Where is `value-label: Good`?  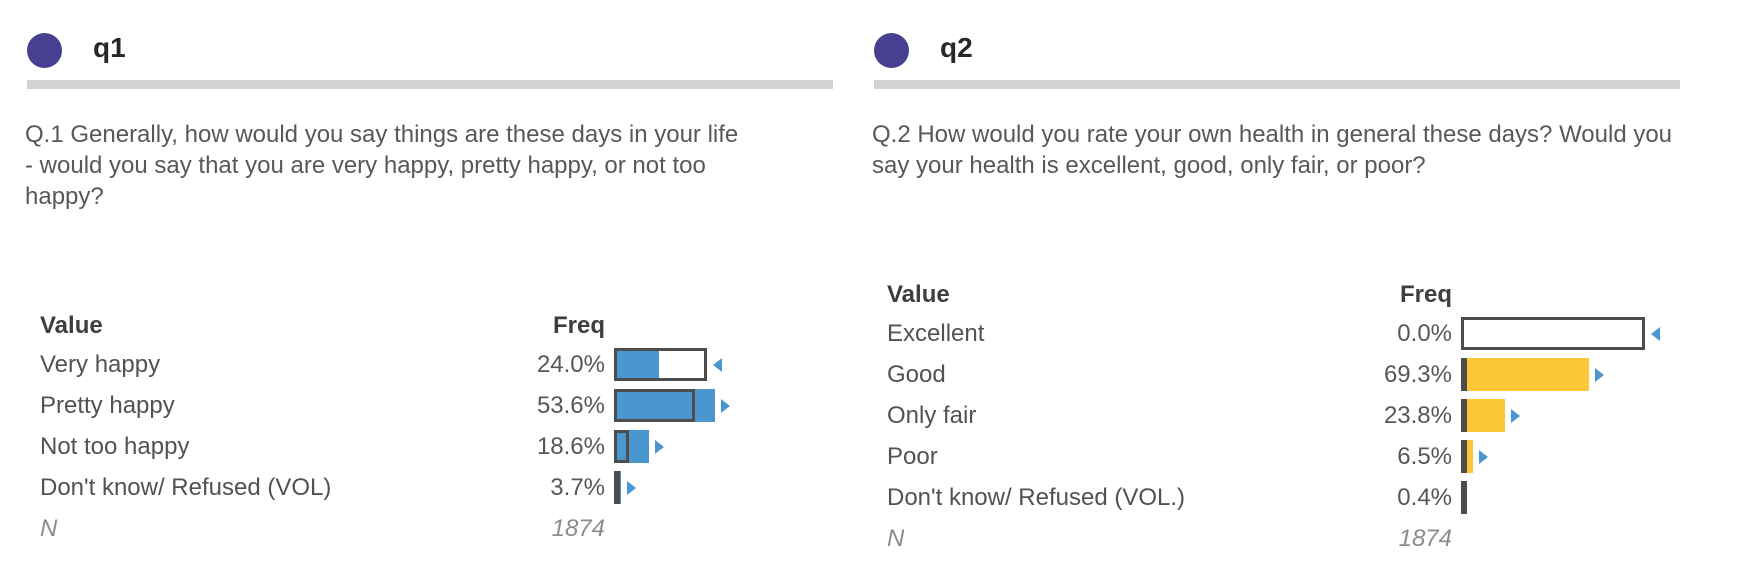 value-label: Good is located at coordinates (916, 374).